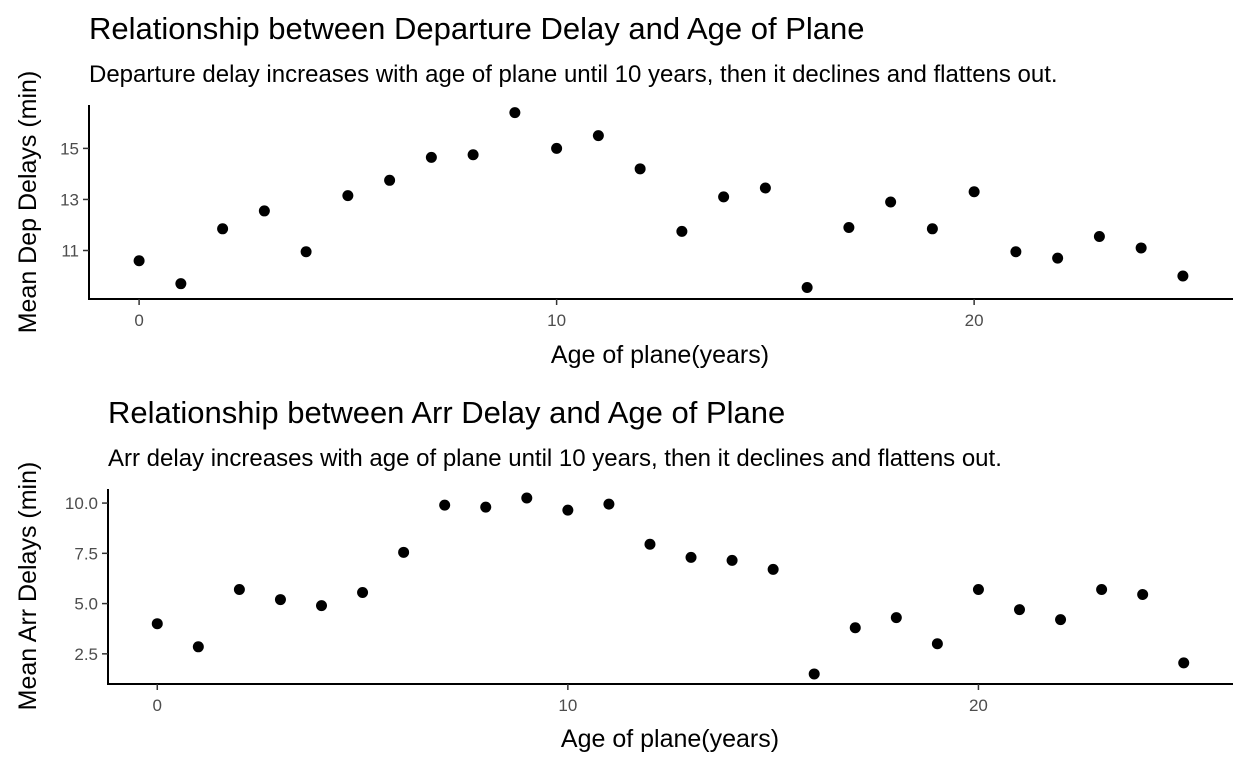 The height and width of the screenshot is (768, 1248). What do you see at coordinates (157, 705) in the screenshot?
I see `arr-x-tick-label: 0` at bounding box center [157, 705].